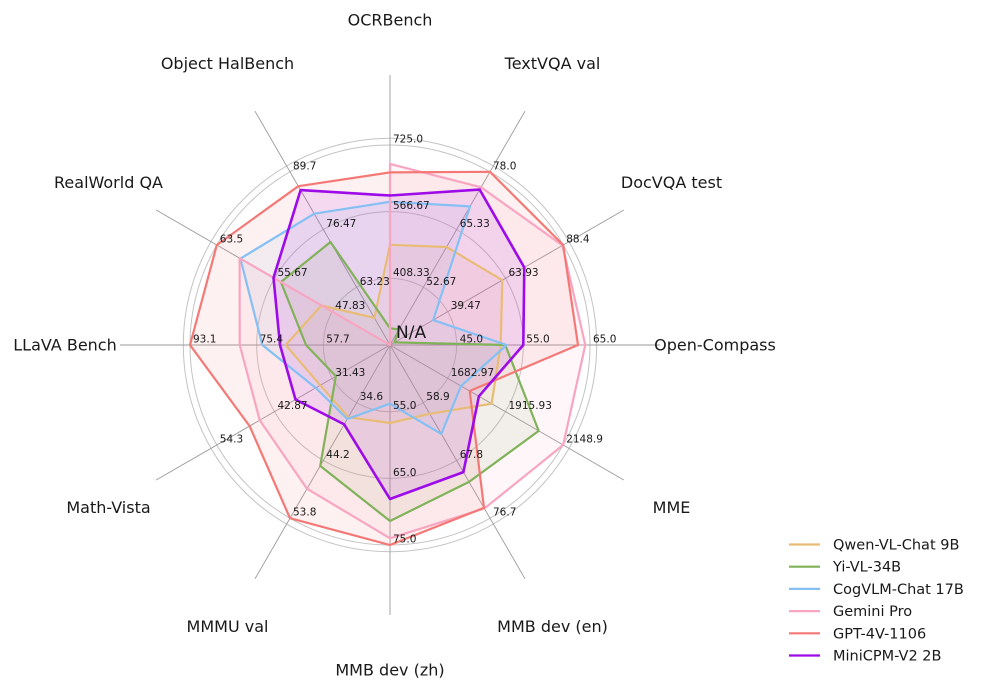 The height and width of the screenshot is (690, 986). What do you see at coordinates (872, 612) in the screenshot?
I see `legend-label: Gemini Pro` at bounding box center [872, 612].